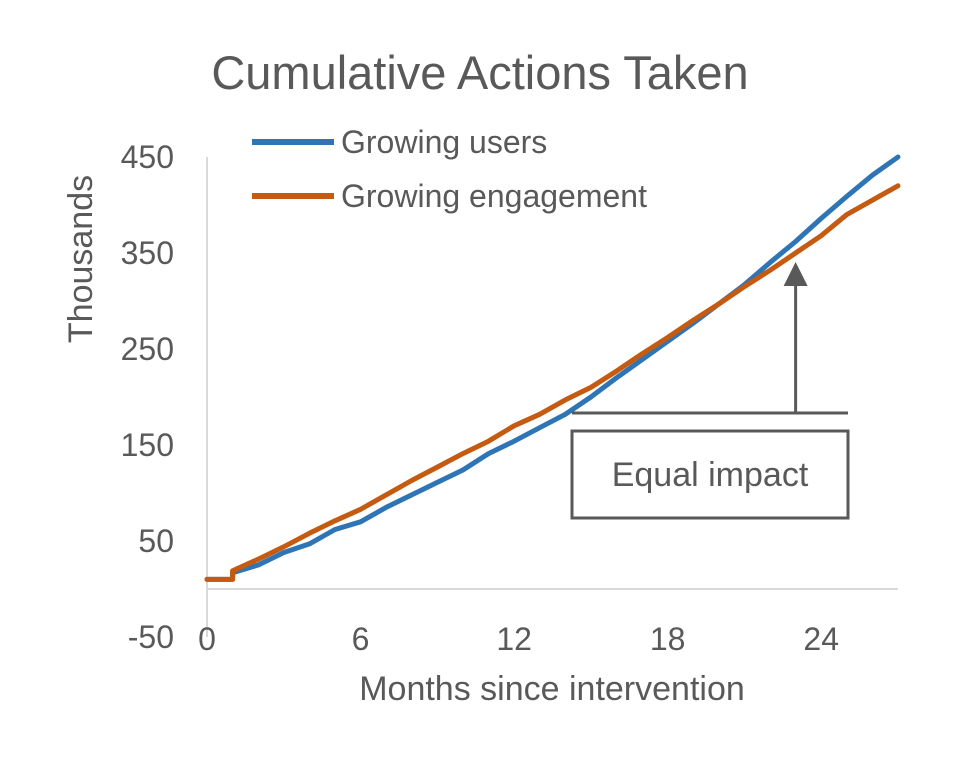 The image size is (962, 762). Describe the element at coordinates (147, 349) in the screenshot. I see `y-tick-label: 250` at that location.